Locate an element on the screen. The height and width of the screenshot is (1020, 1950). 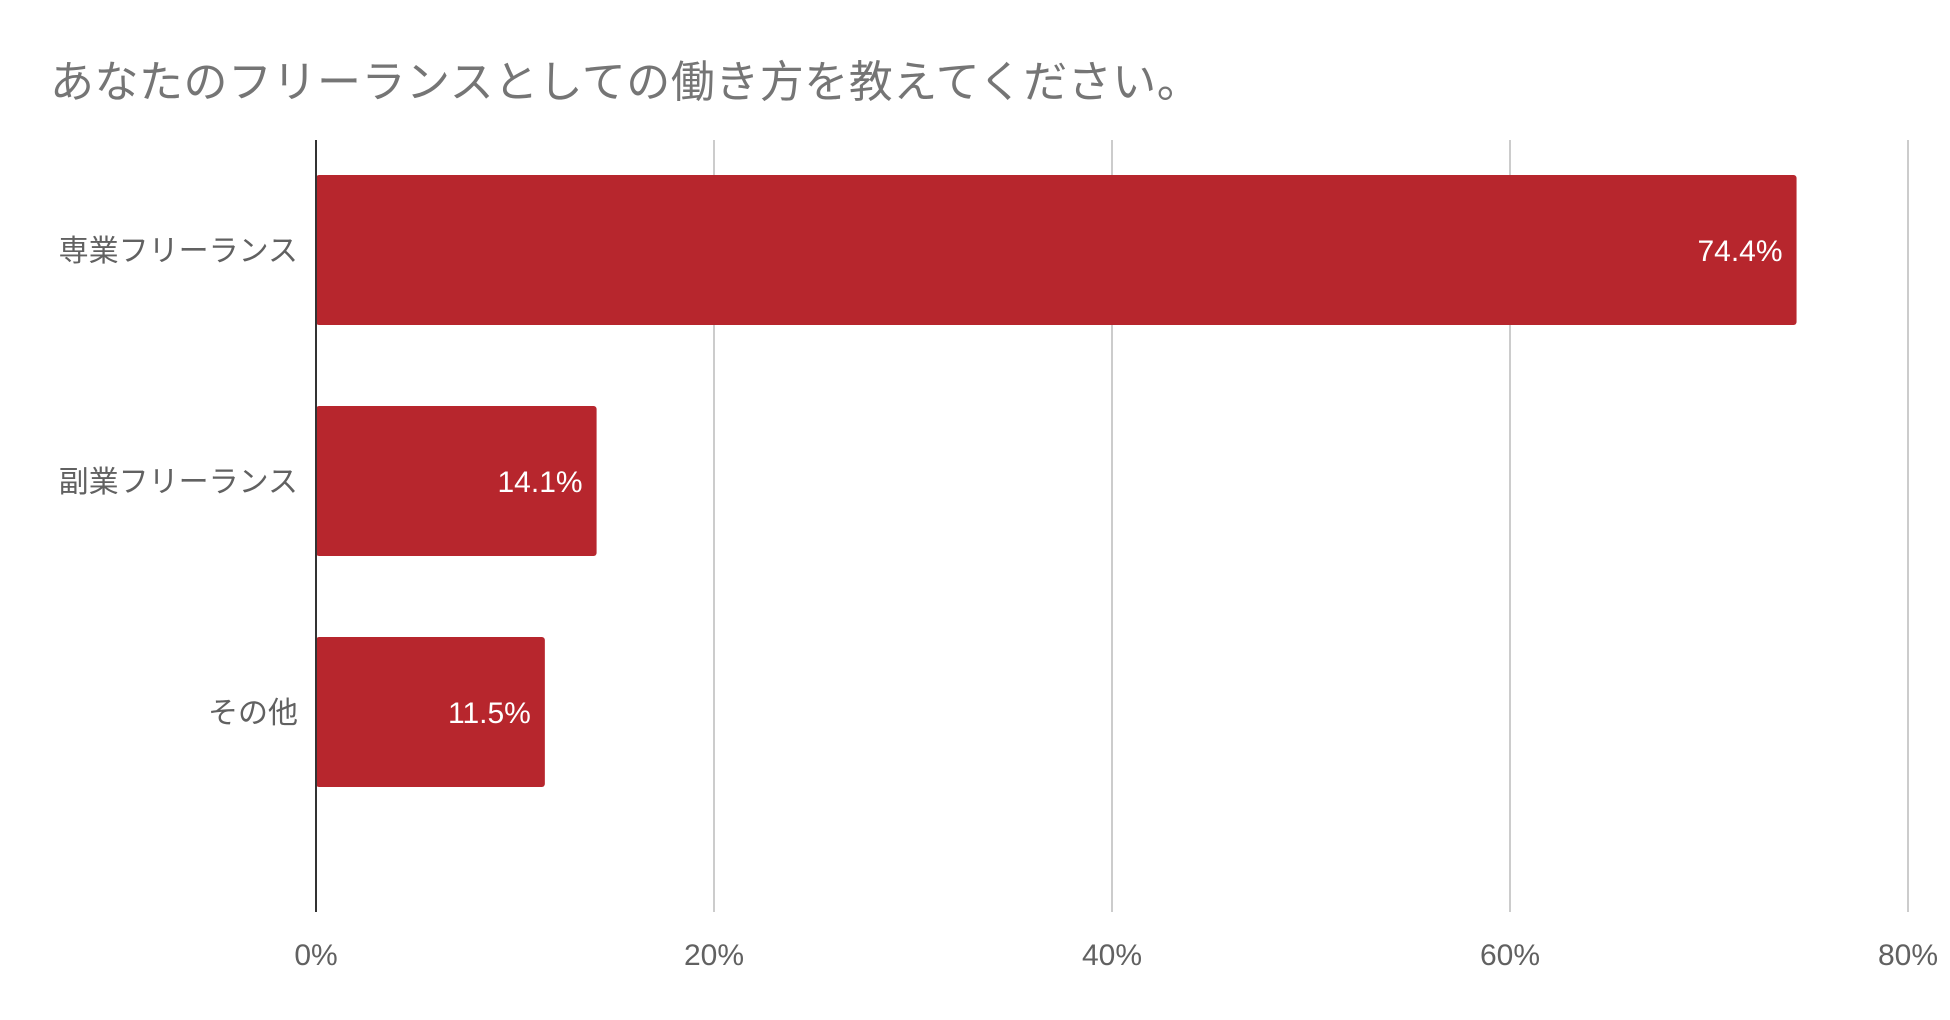
chart-title: あなたのフリーランスとしての働き方を教えてください。 is located at coordinates (626, 82).